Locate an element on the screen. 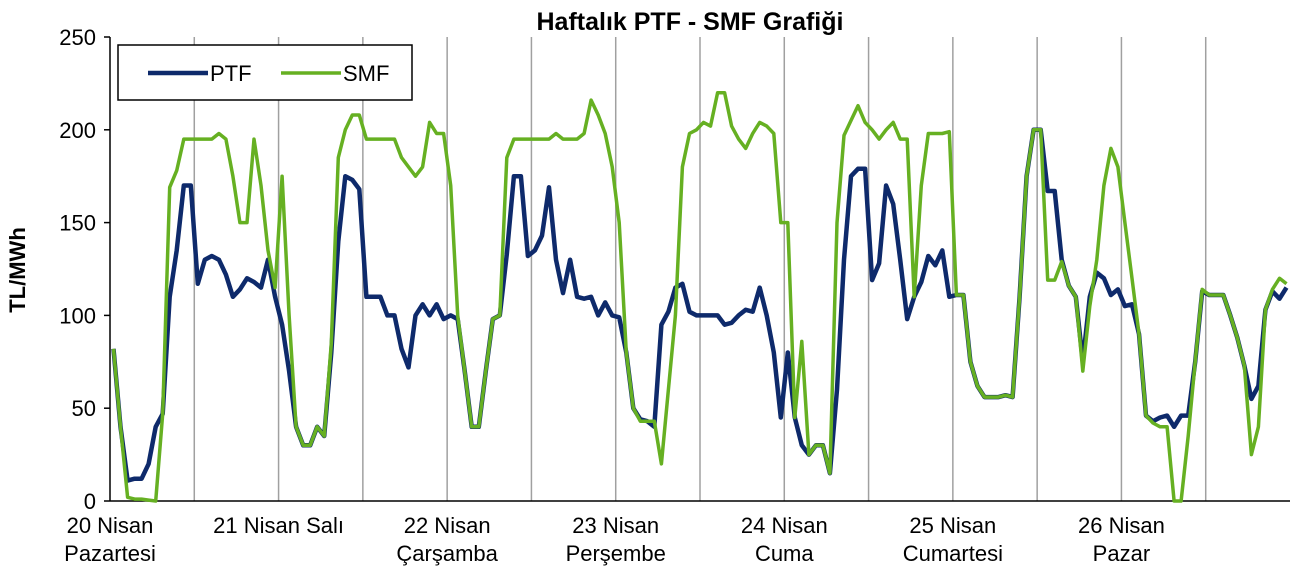 The image size is (1290, 583). x-tick-label: 20 Nisan Pazartesi is located at coordinates (110, 539).